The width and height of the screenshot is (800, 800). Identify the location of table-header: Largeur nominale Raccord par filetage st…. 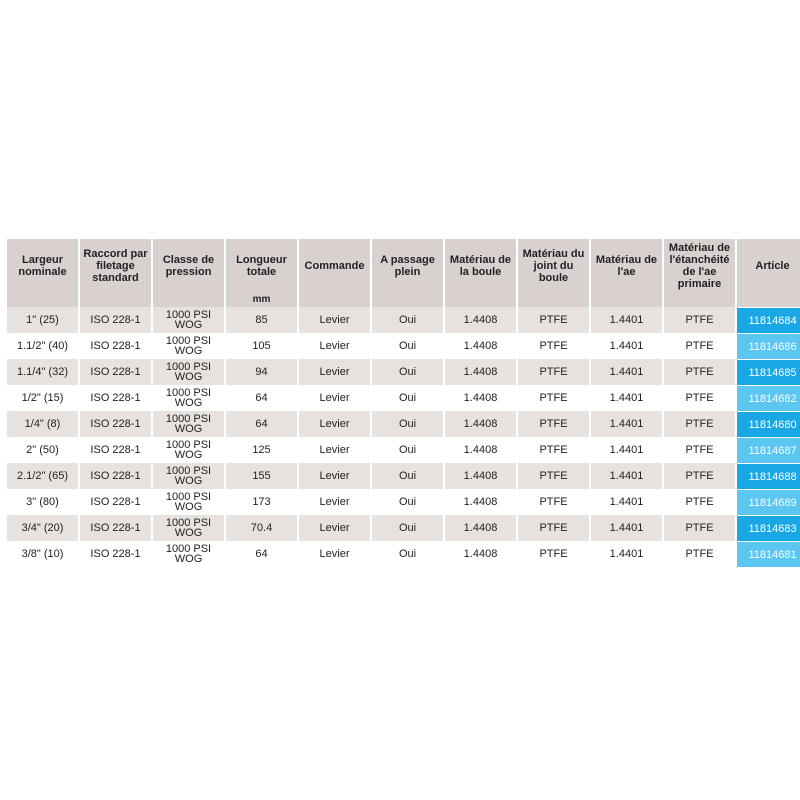
(403, 273).